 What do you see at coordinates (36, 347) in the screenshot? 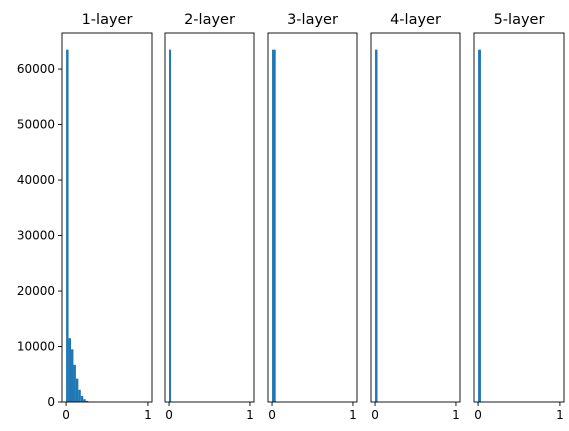
I see `y-tick-label: 10000` at bounding box center [36, 347].